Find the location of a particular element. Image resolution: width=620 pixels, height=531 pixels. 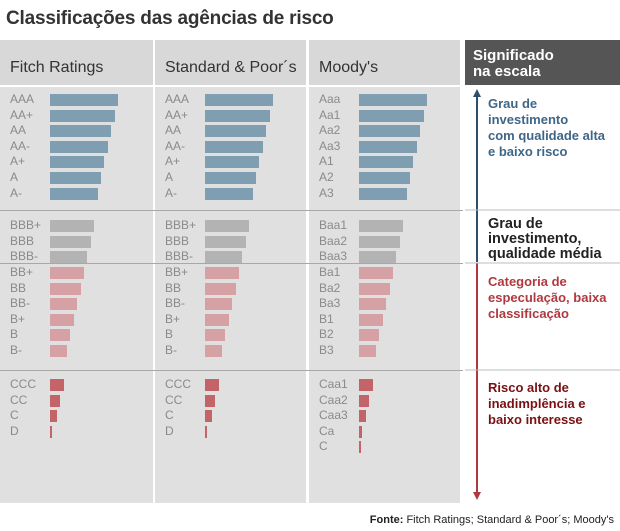

rating-label: A3 is located at coordinates (326, 192).